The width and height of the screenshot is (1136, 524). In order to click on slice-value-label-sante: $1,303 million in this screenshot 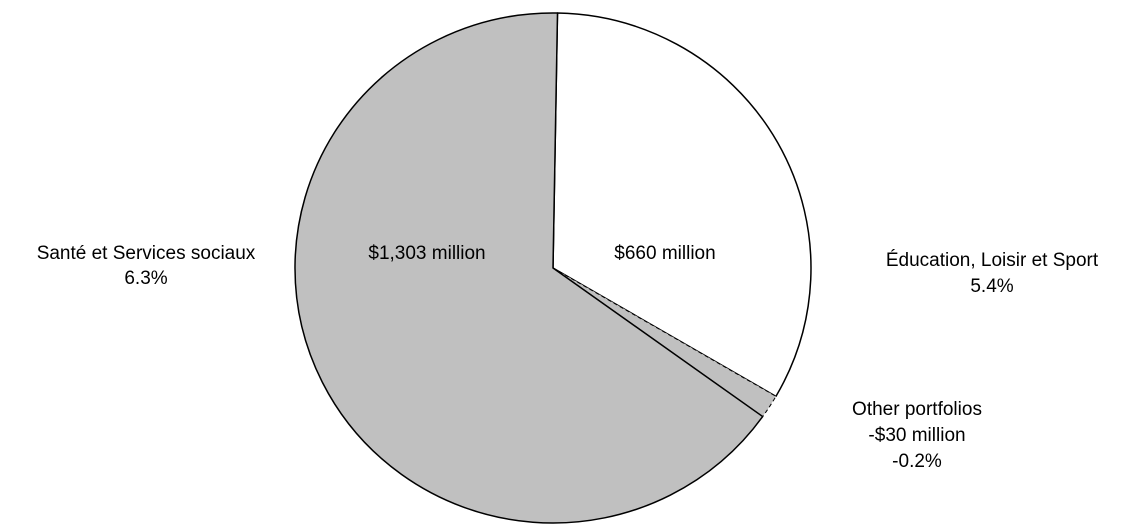, I will do `click(426, 253)`.